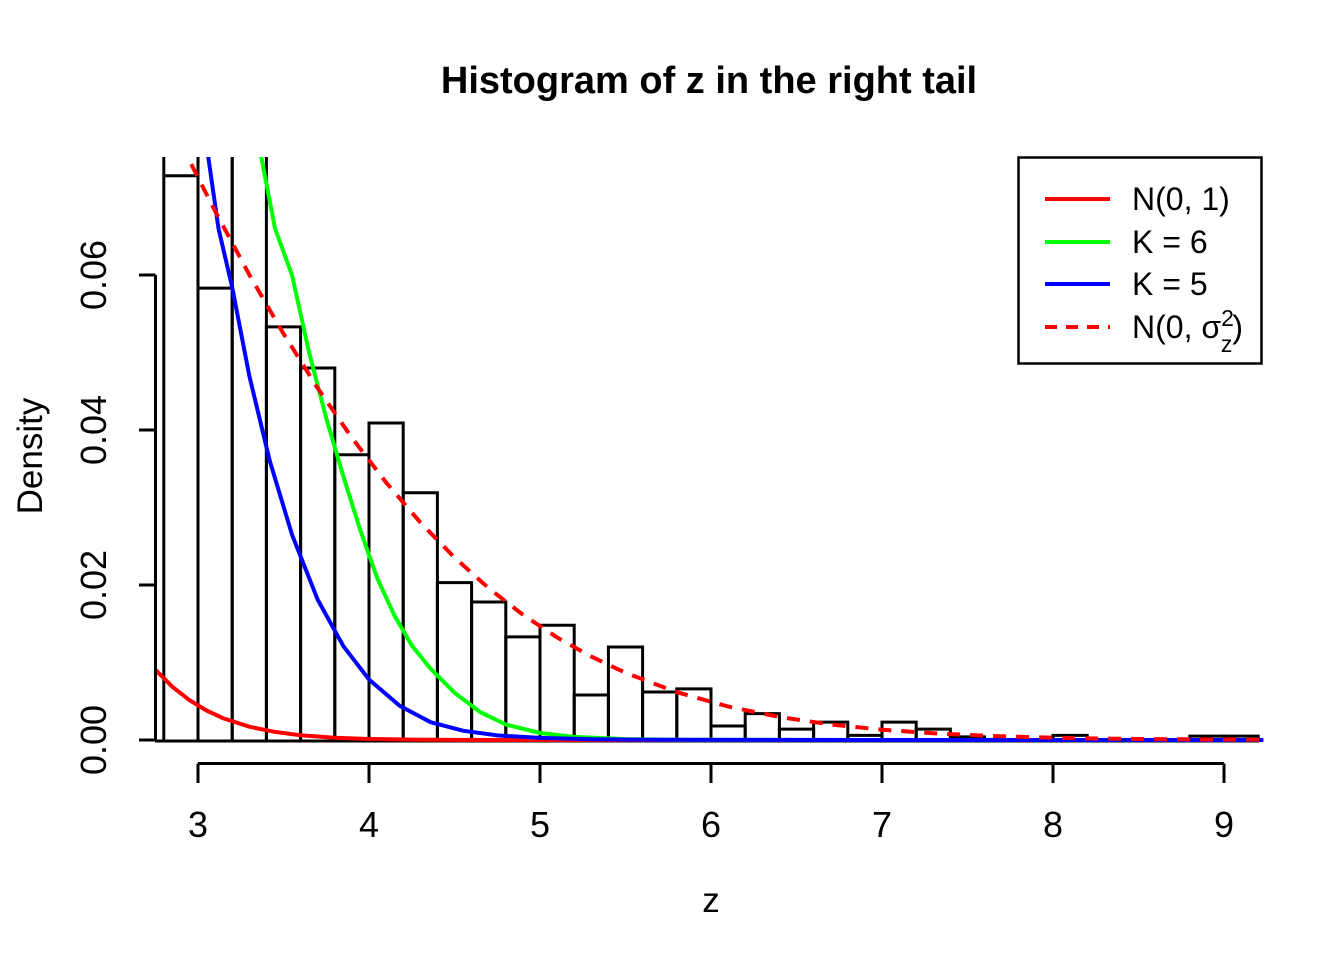  I want to click on x-tick-label: 7, so click(882, 824).